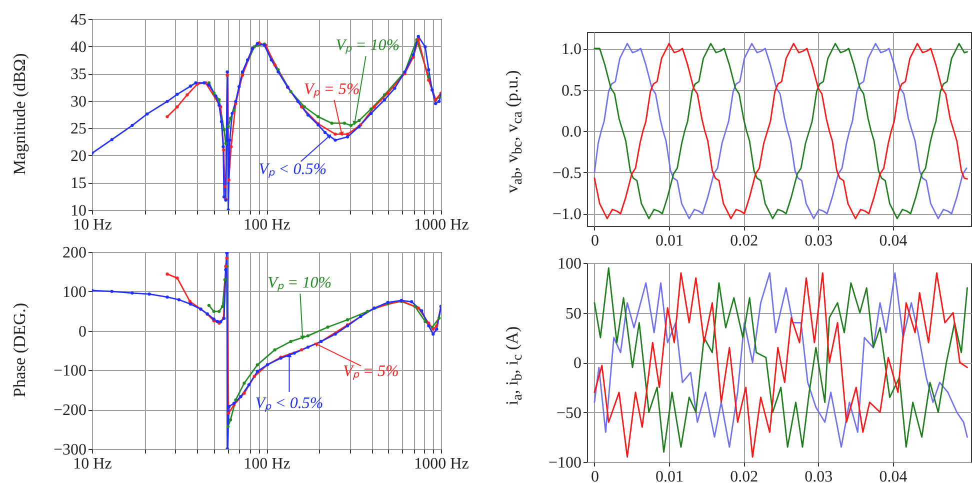  What do you see at coordinates (78, 20) in the screenshot?
I see `y-tick-label: 45` at bounding box center [78, 20].